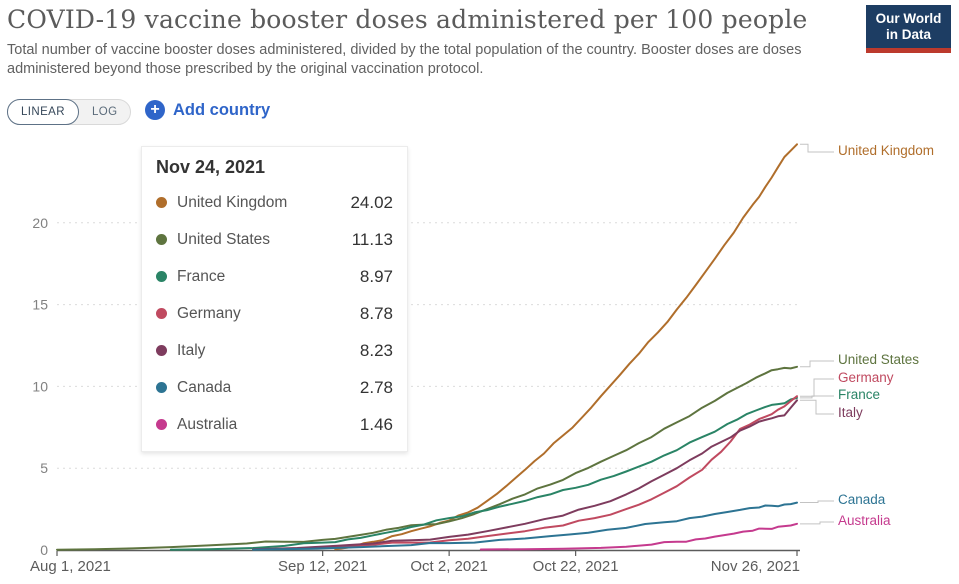  What do you see at coordinates (274, 276) in the screenshot?
I see `tooltip-row: France 8.97` at bounding box center [274, 276].